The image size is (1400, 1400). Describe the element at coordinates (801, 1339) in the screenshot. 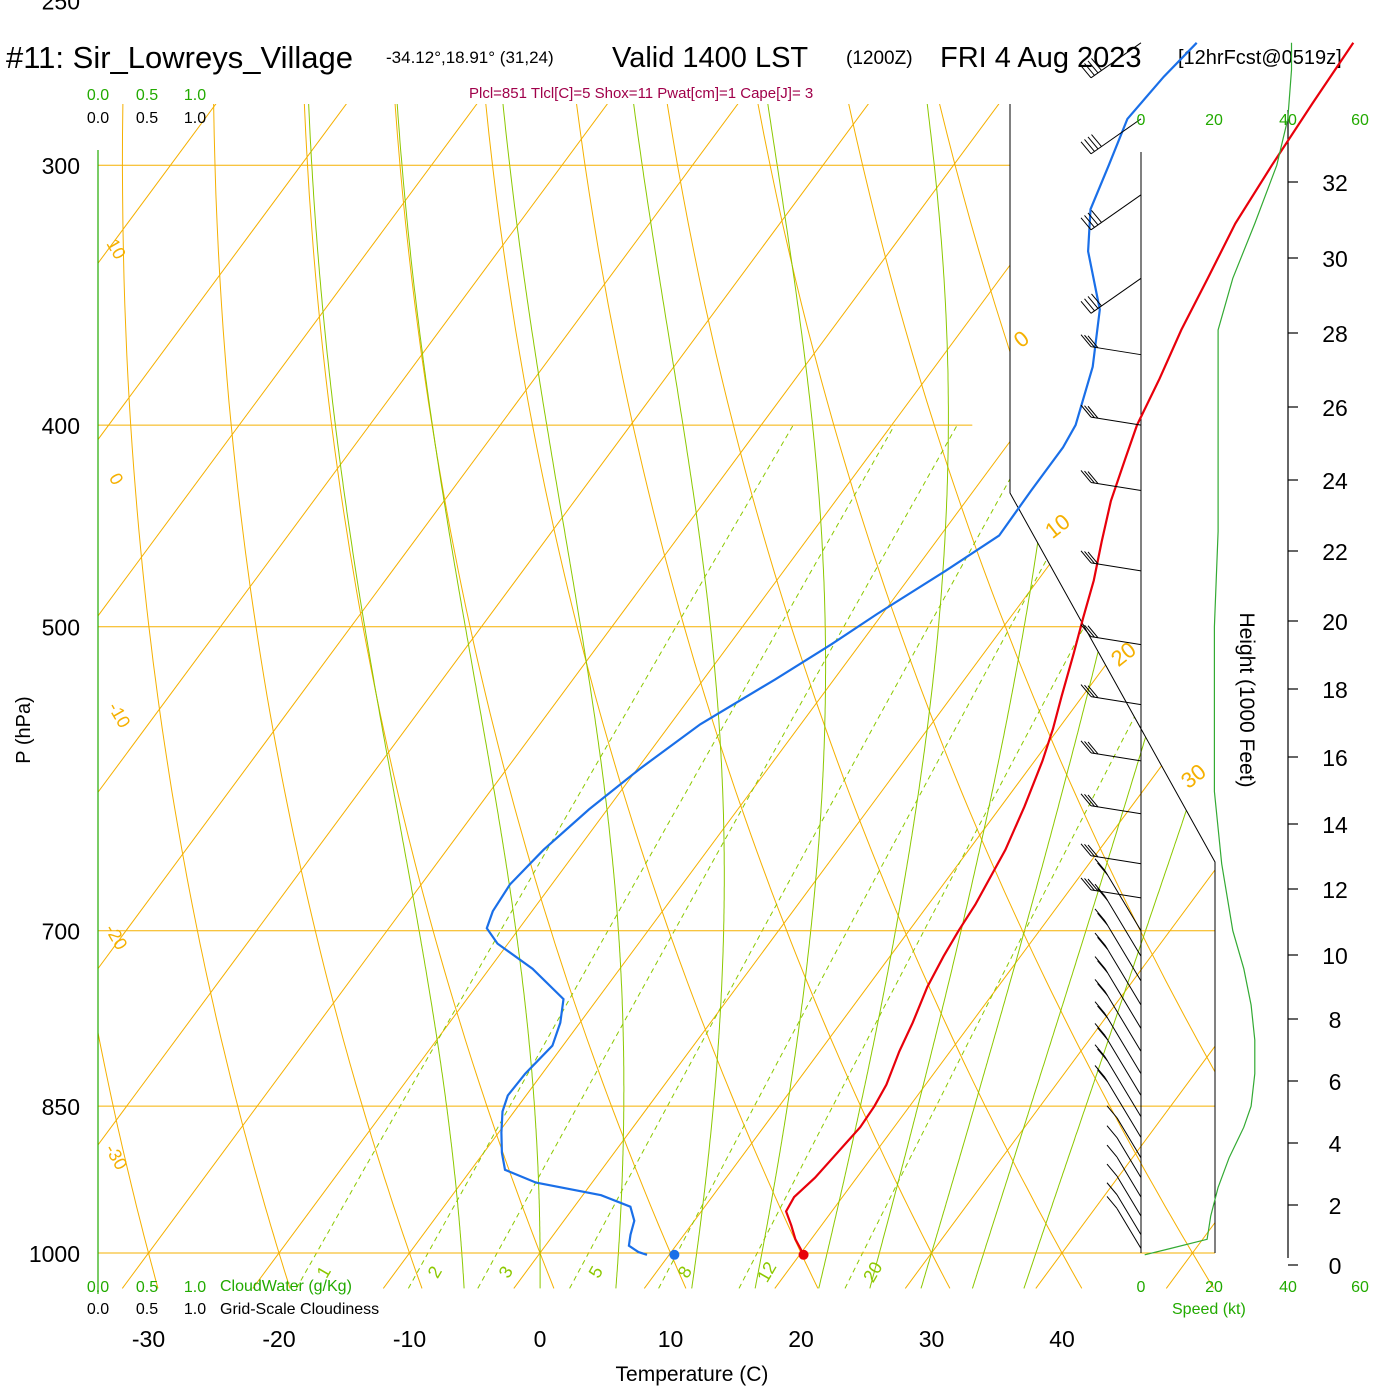

I see `temperature-tick-label: 20` at that location.